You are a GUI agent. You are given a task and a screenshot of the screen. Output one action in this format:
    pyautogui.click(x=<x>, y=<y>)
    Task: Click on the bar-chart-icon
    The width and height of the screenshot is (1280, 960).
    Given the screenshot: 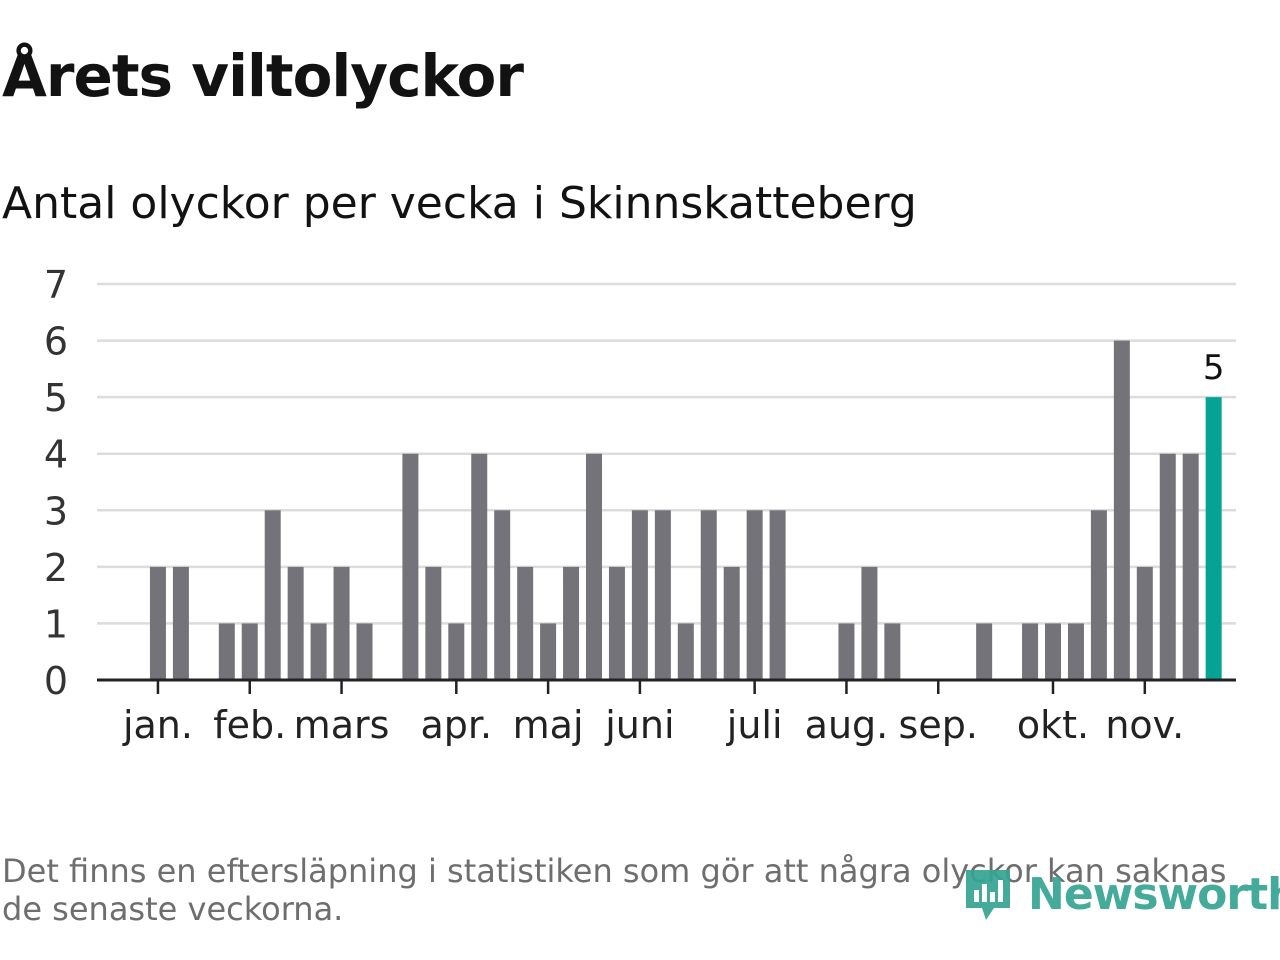 What is the action you would take?
    pyautogui.click(x=988, y=895)
    